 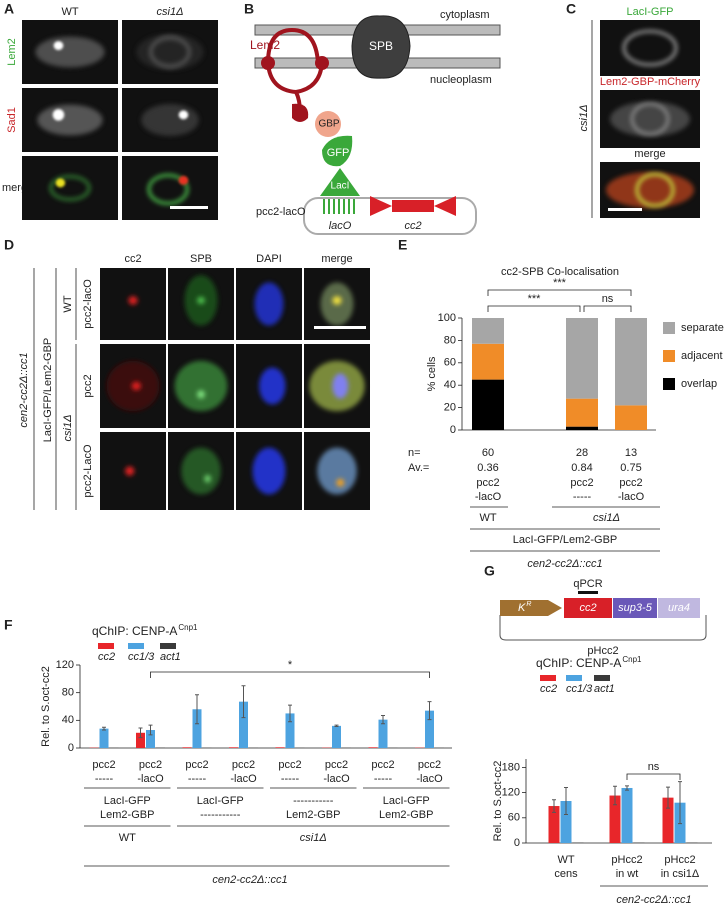 What do you see at coordinates (602, 651) in the screenshot?
I see `plasmid-label: pHcc2` at bounding box center [602, 651].